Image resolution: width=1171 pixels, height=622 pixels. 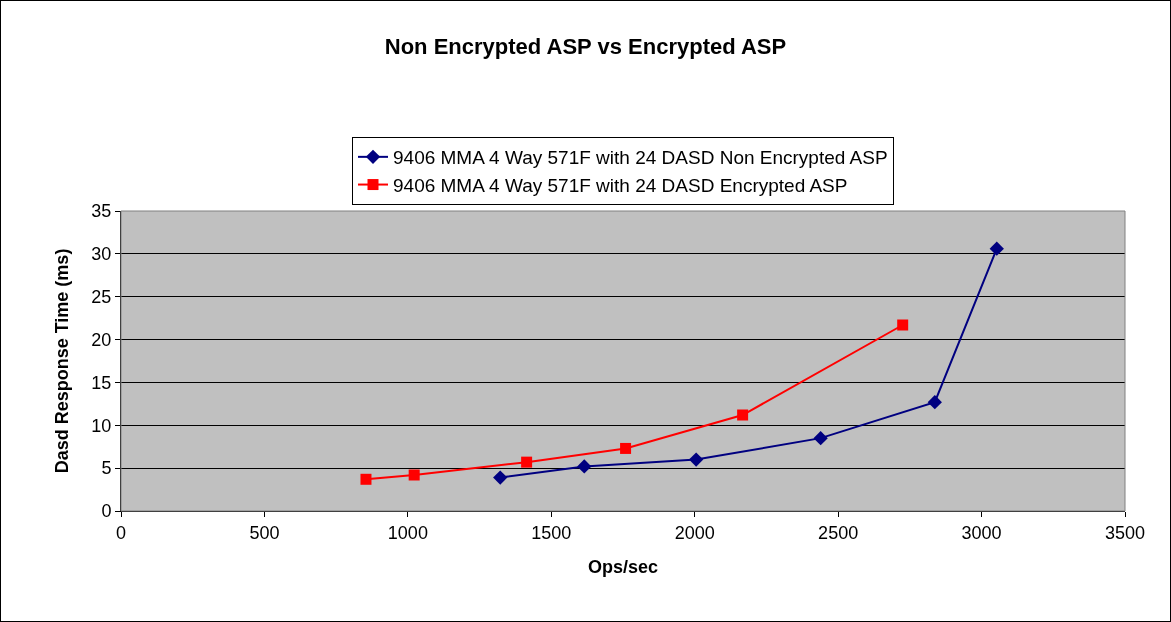 What do you see at coordinates (551, 532) in the screenshot?
I see `x-tick-label: 1500` at bounding box center [551, 532].